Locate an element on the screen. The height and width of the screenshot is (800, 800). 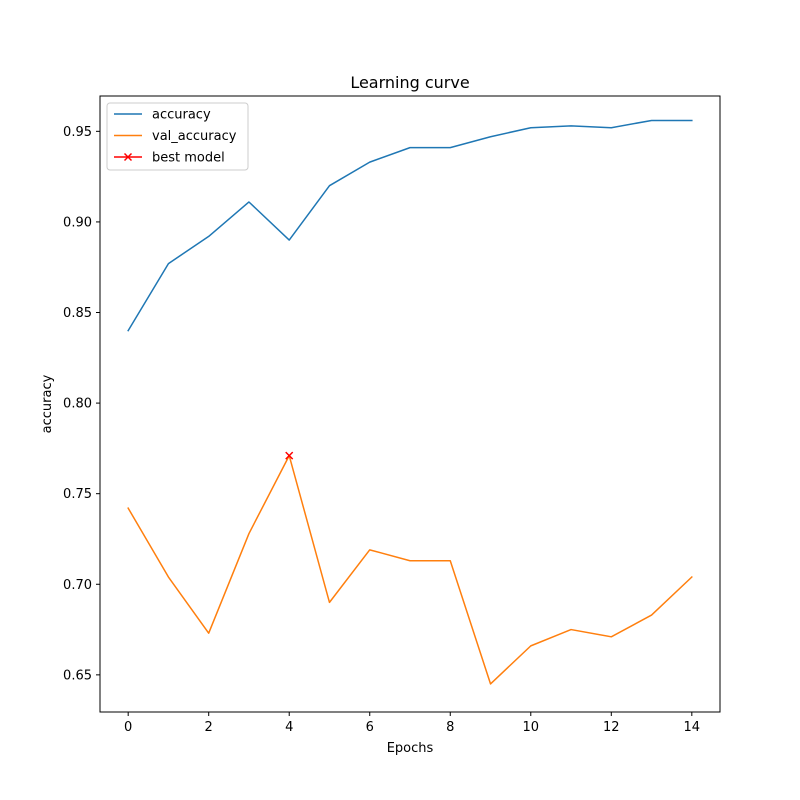
best-model-marker is located at coordinates (289, 455).